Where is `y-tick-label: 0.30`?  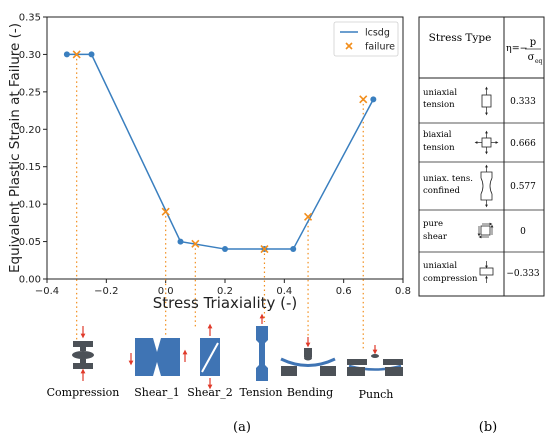
y-tick-label: 0.30 is located at coordinates (30, 55).